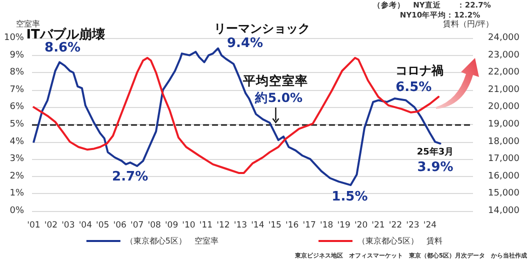 This screenshot has width=529, height=262. Describe the element at coordinates (504, 193) in the screenshot. I see `y2-tick-label: 15,000` at that location.